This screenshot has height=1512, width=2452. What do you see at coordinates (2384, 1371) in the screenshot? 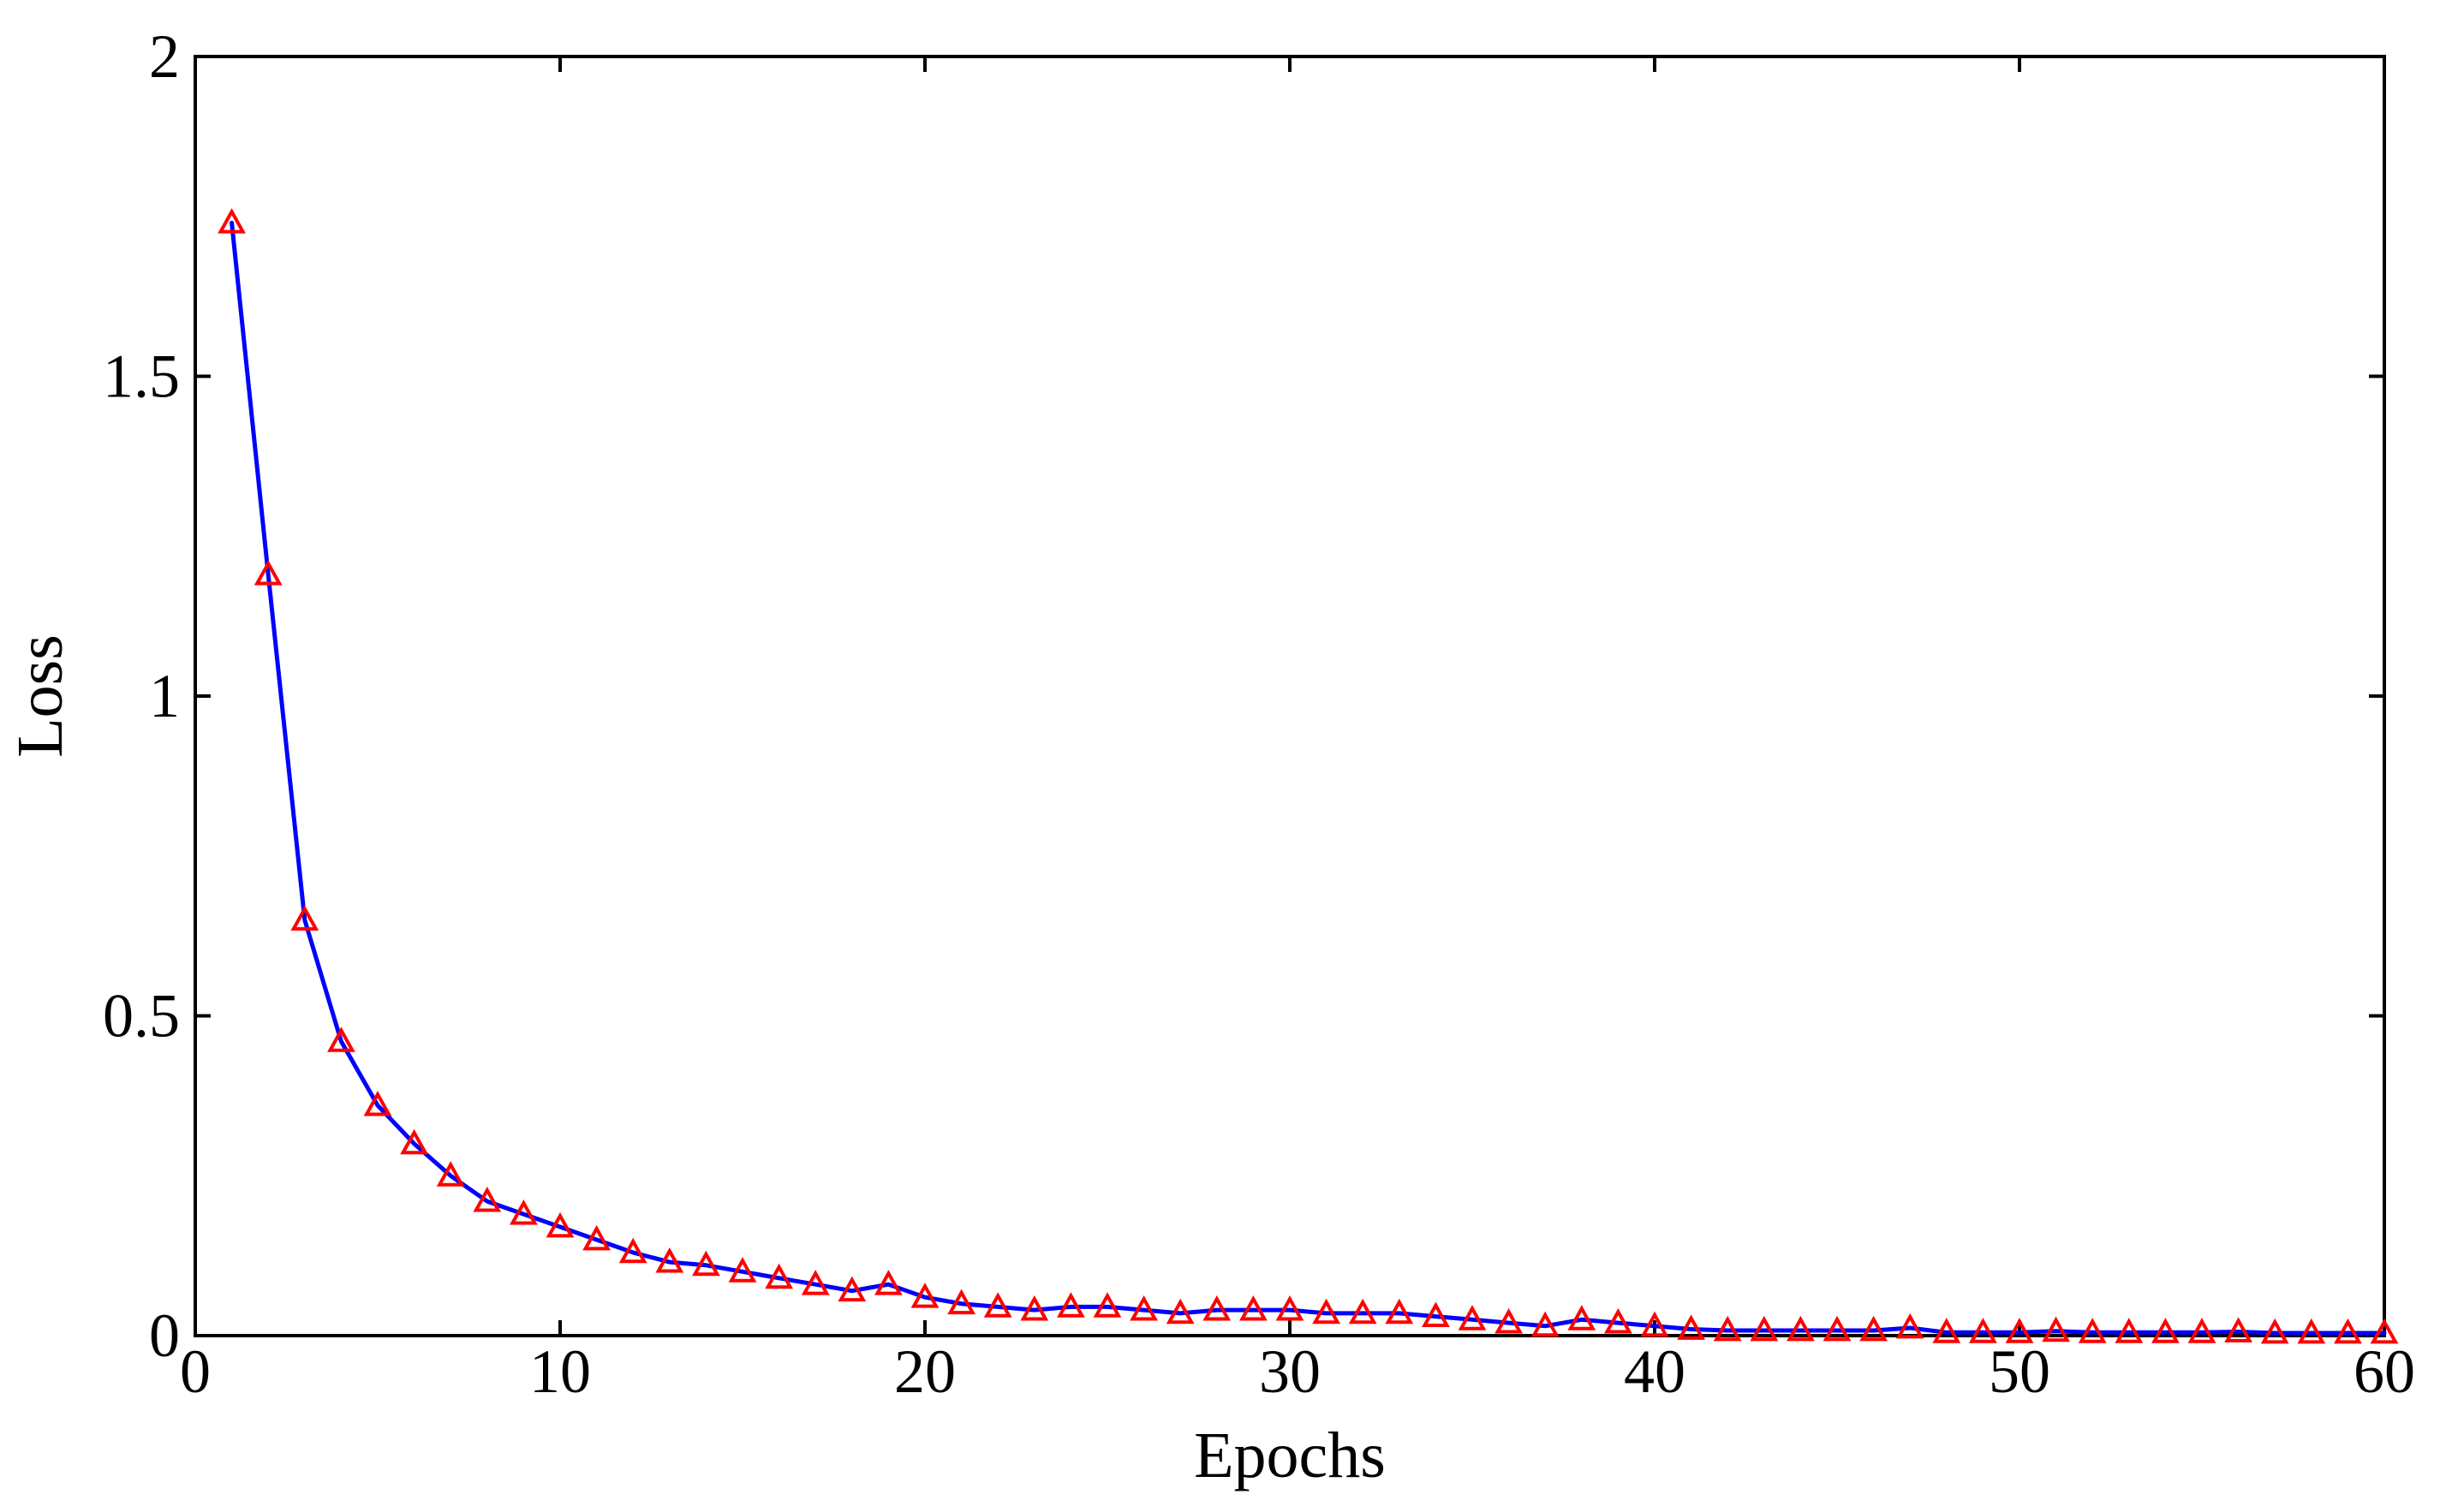
I see `x-tick-label: 60` at bounding box center [2384, 1371].